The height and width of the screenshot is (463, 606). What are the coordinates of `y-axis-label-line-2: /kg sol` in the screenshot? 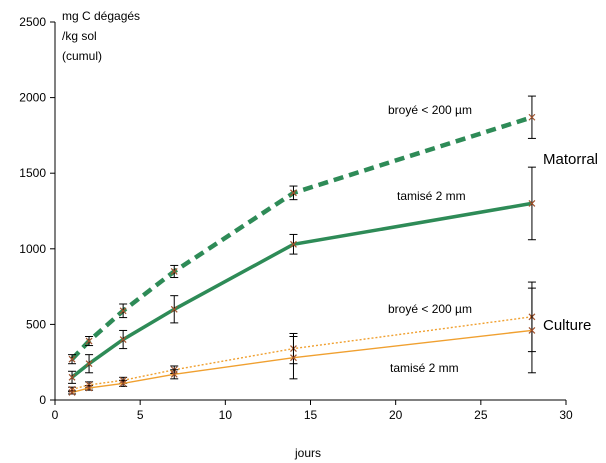 It's located at (79, 36).